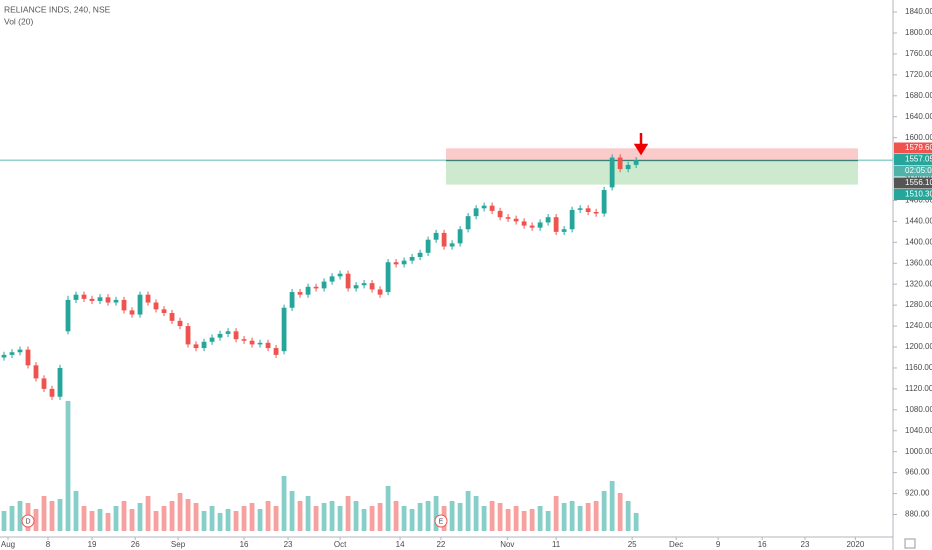  I want to click on y-tick-label: 1320.00, so click(918, 283).